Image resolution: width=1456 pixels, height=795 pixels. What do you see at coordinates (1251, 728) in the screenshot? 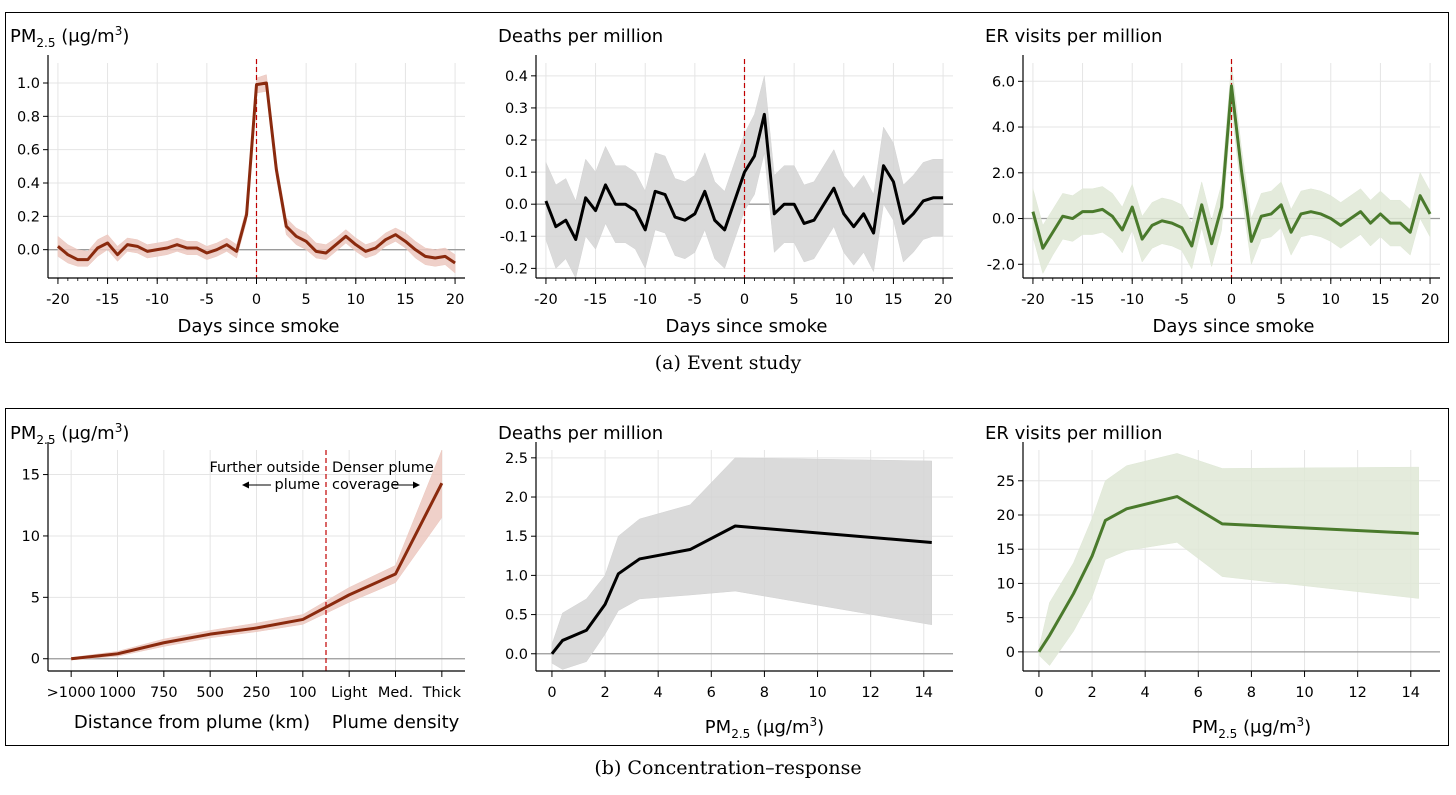
I see `x-axis-label: PM2.5 (μg/m3)` at bounding box center [1251, 728].